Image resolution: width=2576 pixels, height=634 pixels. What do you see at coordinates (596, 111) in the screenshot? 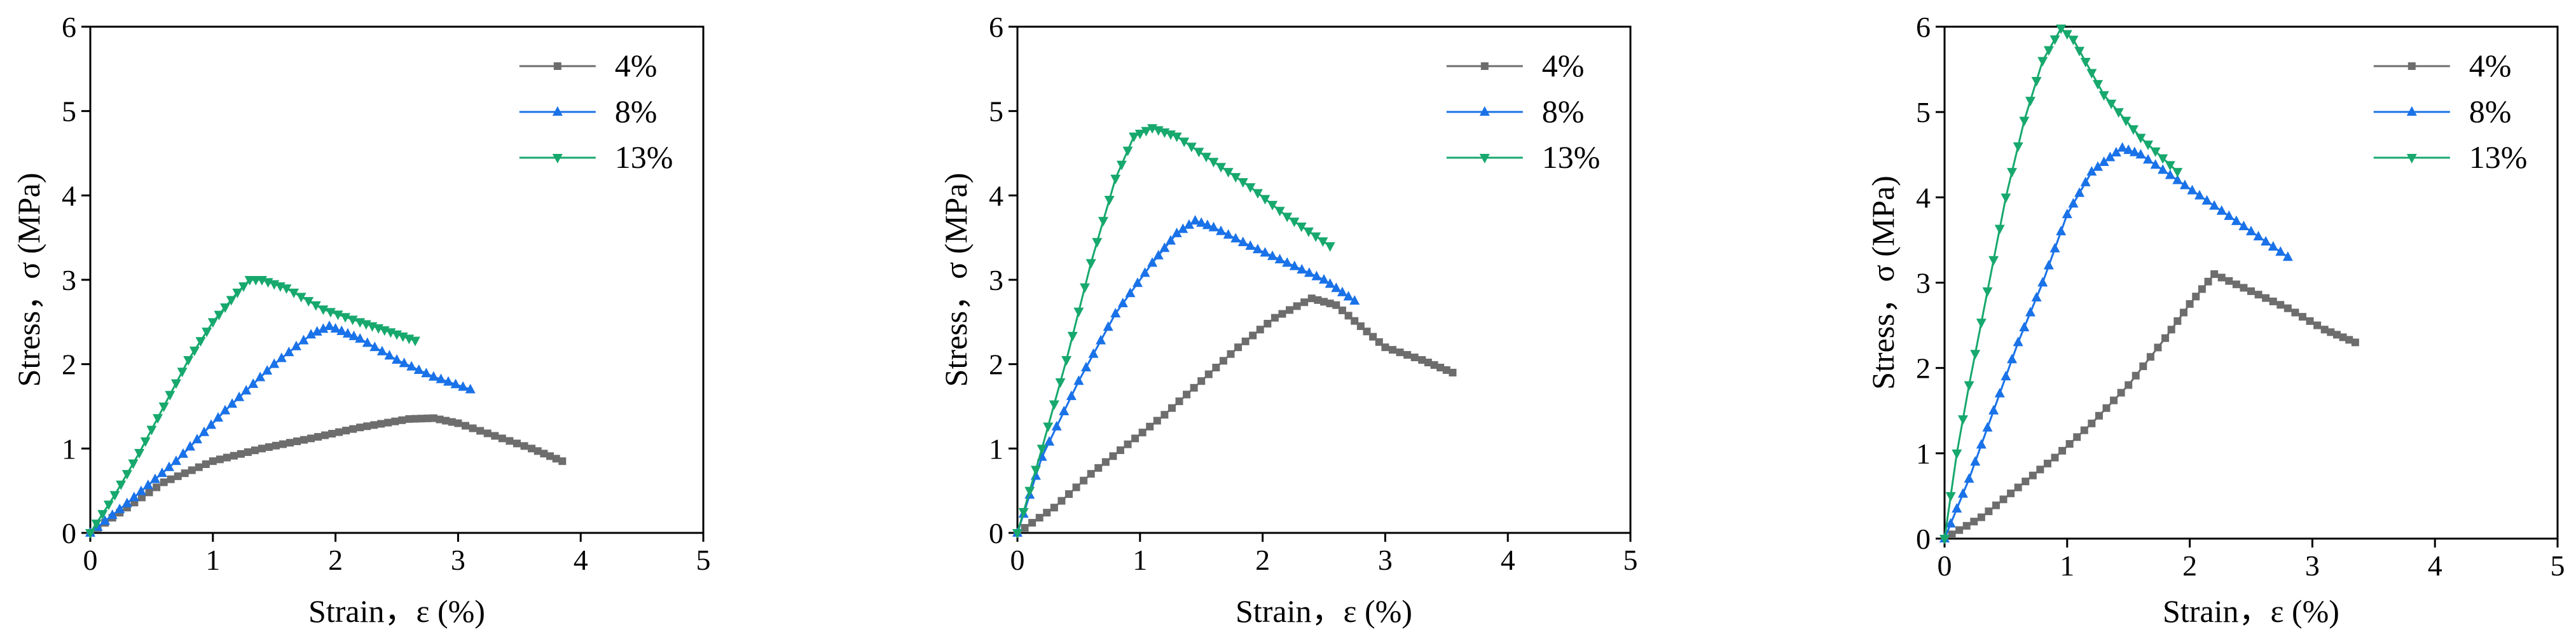
I see `legend: 4% 8% 13%` at bounding box center [596, 111].